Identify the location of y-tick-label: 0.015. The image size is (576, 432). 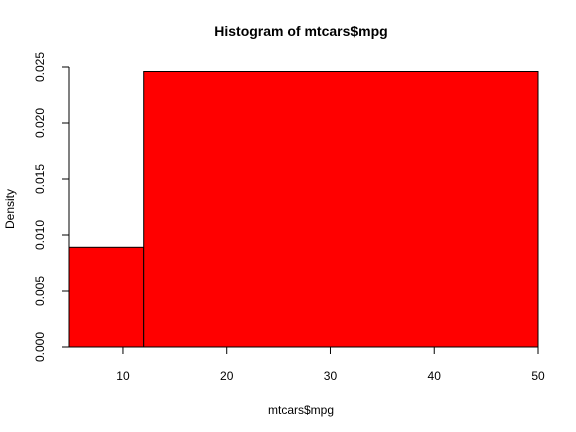
(40, 179).